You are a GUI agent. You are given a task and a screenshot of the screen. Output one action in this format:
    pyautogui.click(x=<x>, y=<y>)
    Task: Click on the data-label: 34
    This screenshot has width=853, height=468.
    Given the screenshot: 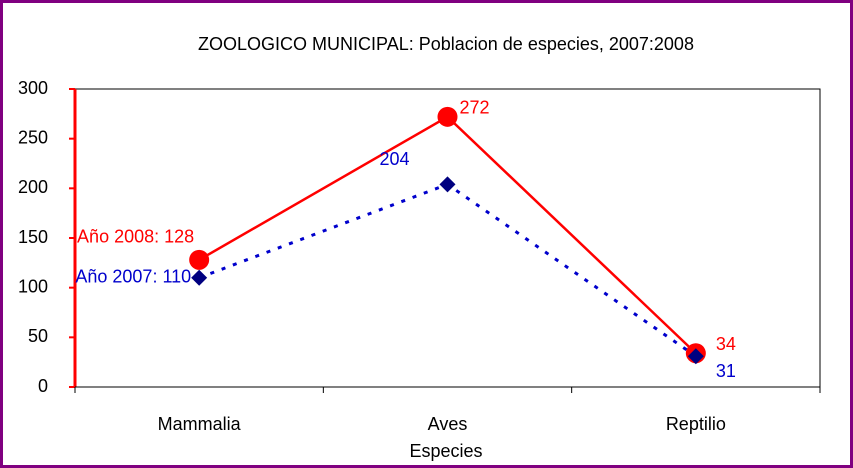 What is the action you would take?
    pyautogui.click(x=726, y=344)
    